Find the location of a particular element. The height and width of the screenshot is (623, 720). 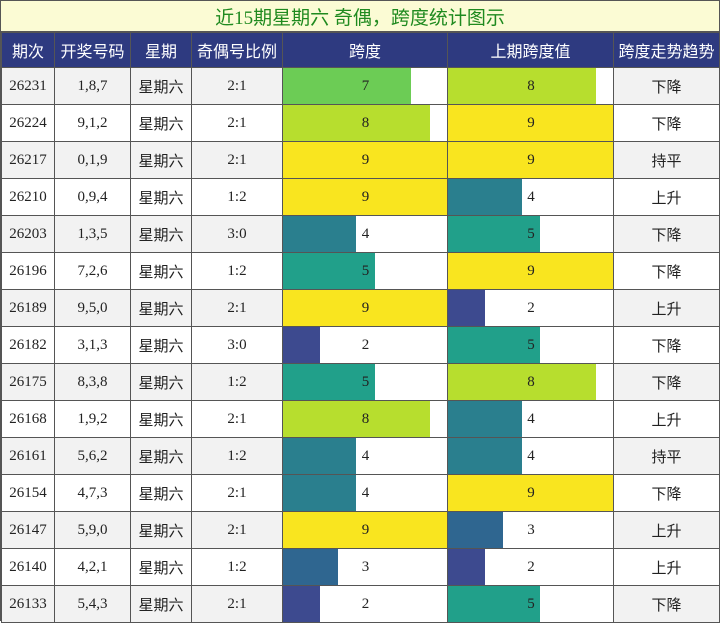

table-row: 26168 1,9,2 星期六 2:1 8 4 上升 is located at coordinates (360, 419).